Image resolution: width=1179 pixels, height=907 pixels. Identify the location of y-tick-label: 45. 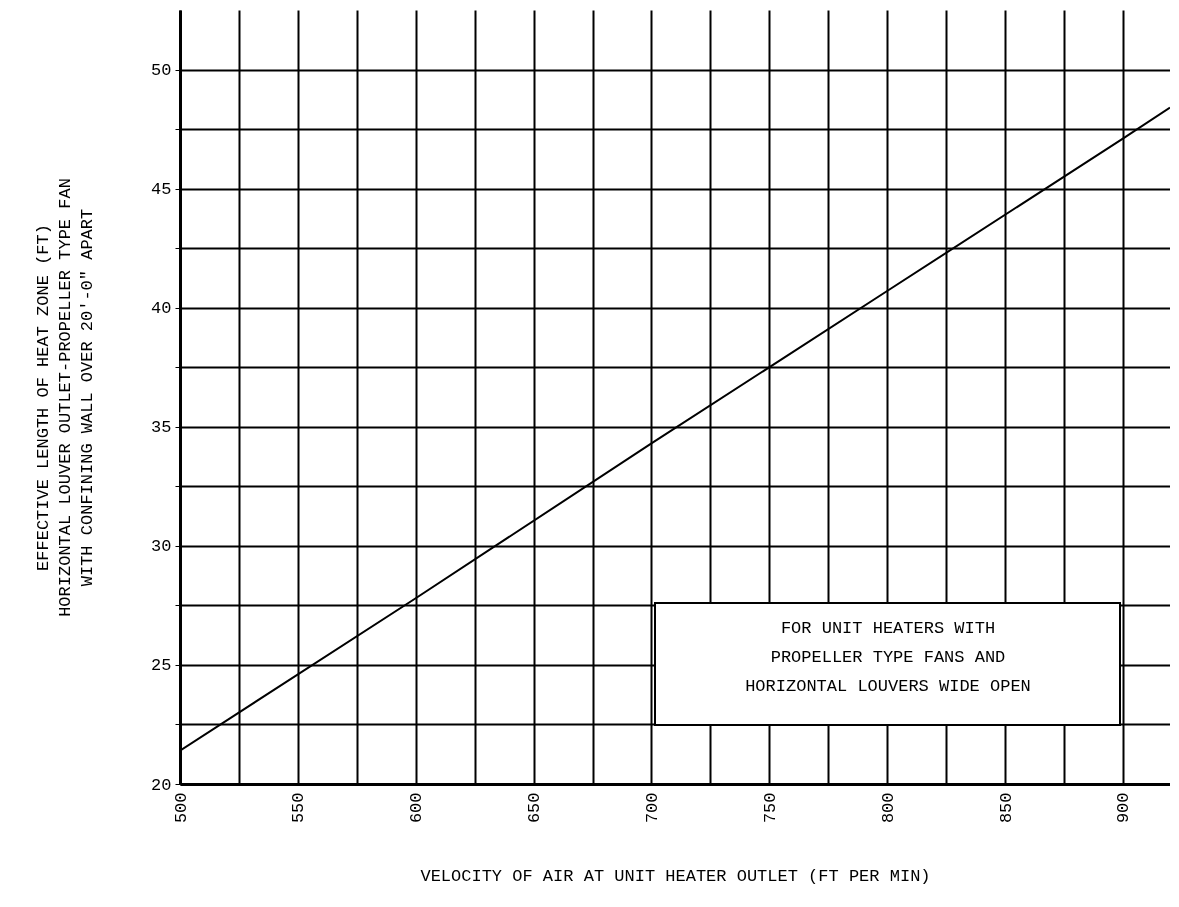
(161, 190).